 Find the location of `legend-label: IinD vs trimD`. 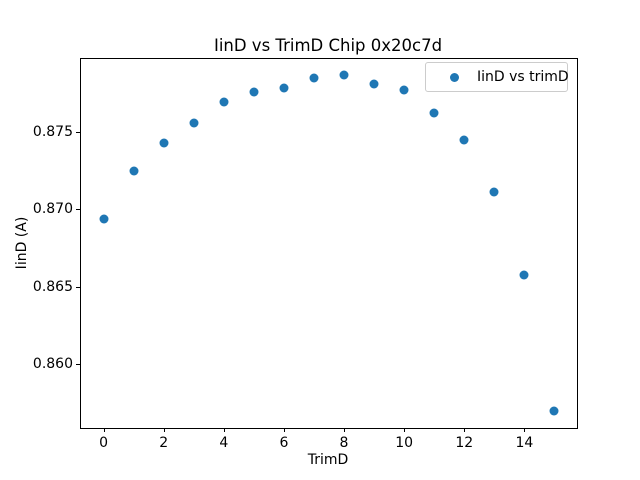

legend-label: IinD vs trimD is located at coordinates (523, 77).